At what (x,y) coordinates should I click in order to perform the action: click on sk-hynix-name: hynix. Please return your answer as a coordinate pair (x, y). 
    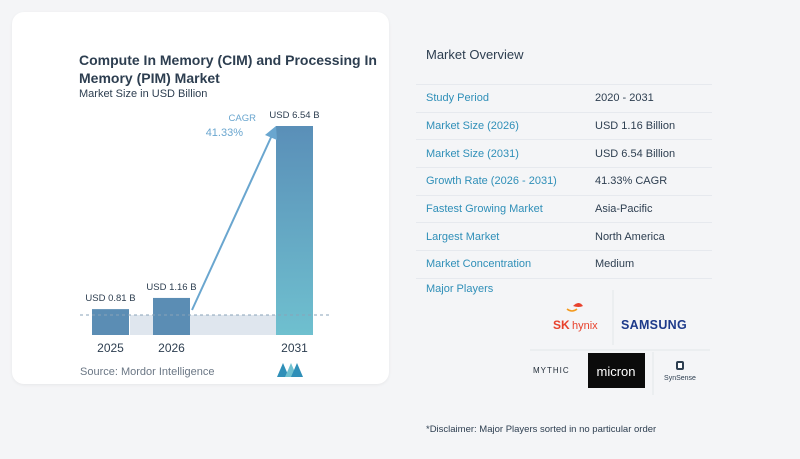
    Looking at the image, I should click on (585, 326).